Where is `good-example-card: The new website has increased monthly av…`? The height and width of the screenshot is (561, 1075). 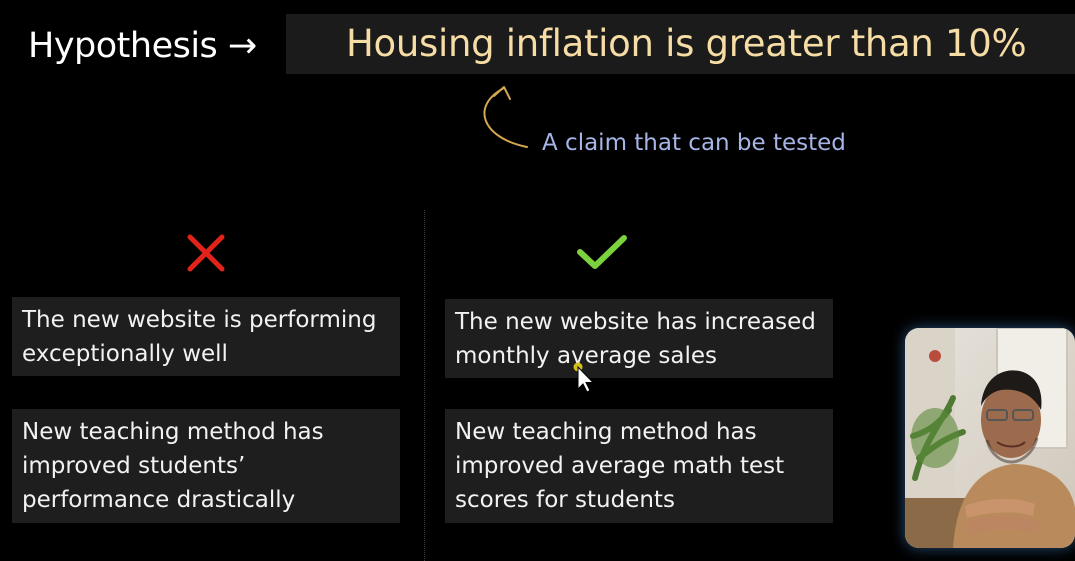
good-example-card: The new website has increased monthly av… is located at coordinates (639, 338).